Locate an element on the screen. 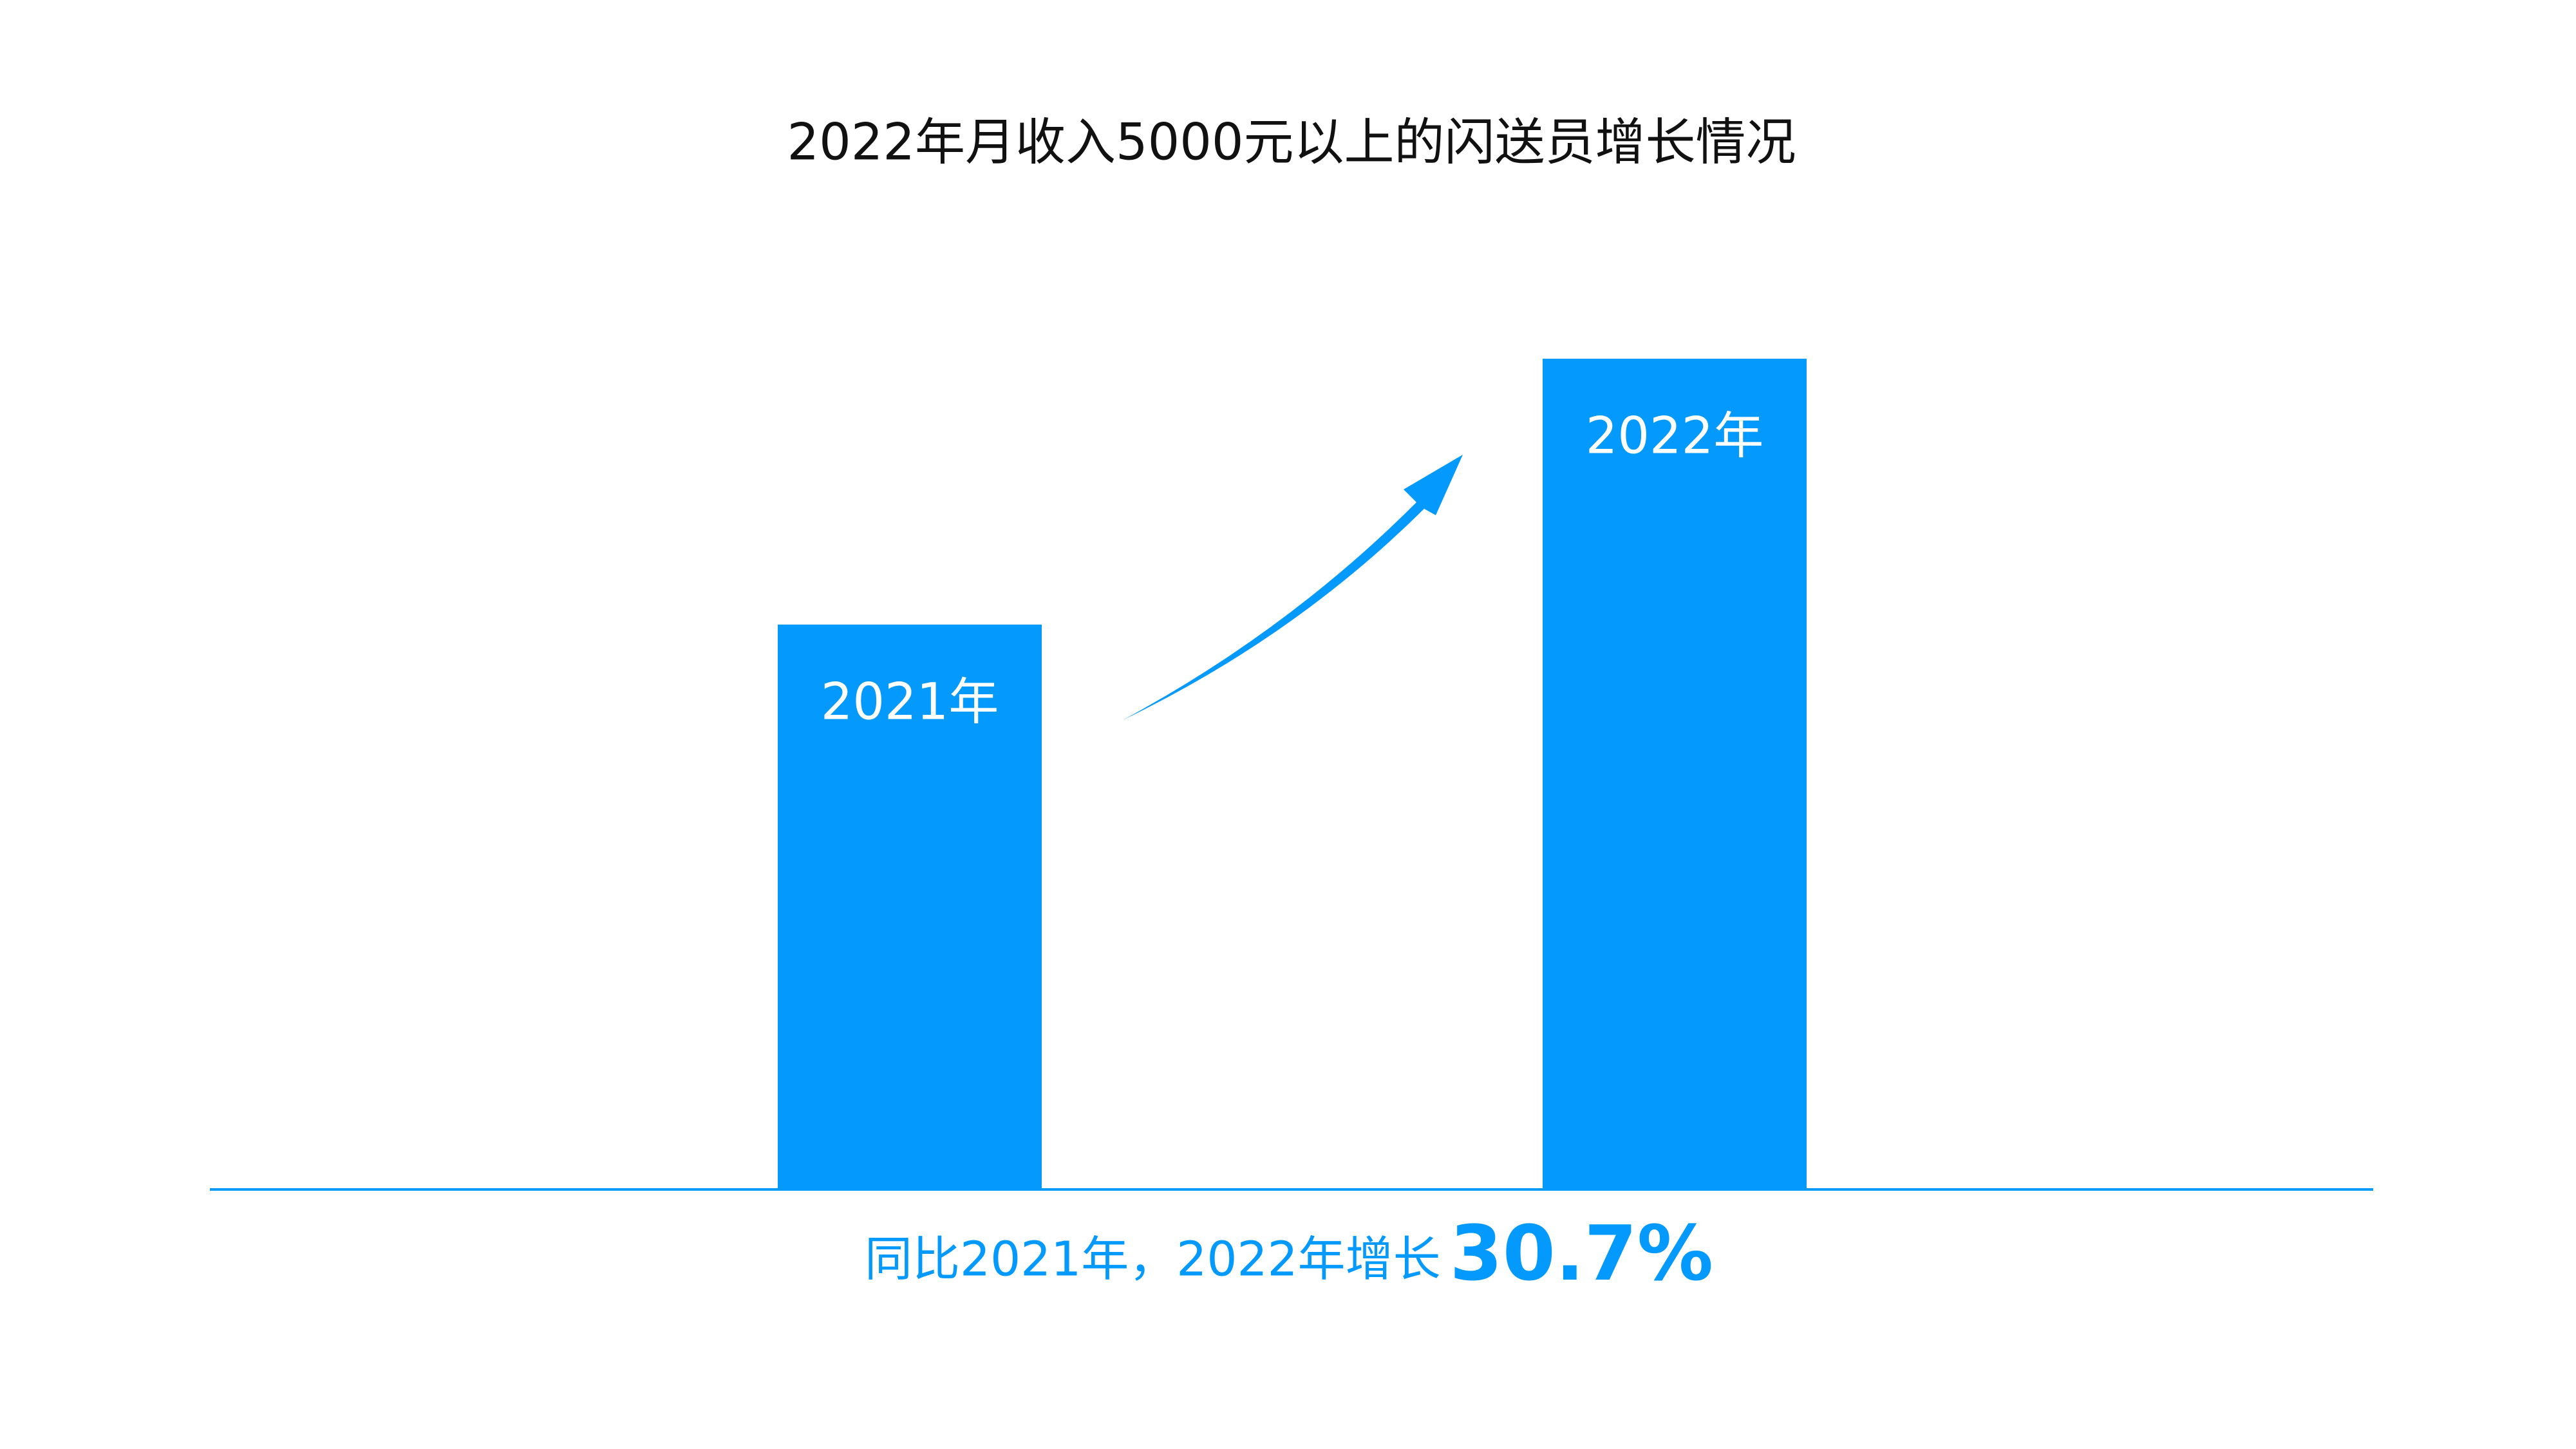 The width and height of the screenshot is (2576, 1449). annotation: 同比2021年，2022年增长 is located at coordinates (1153, 1259).